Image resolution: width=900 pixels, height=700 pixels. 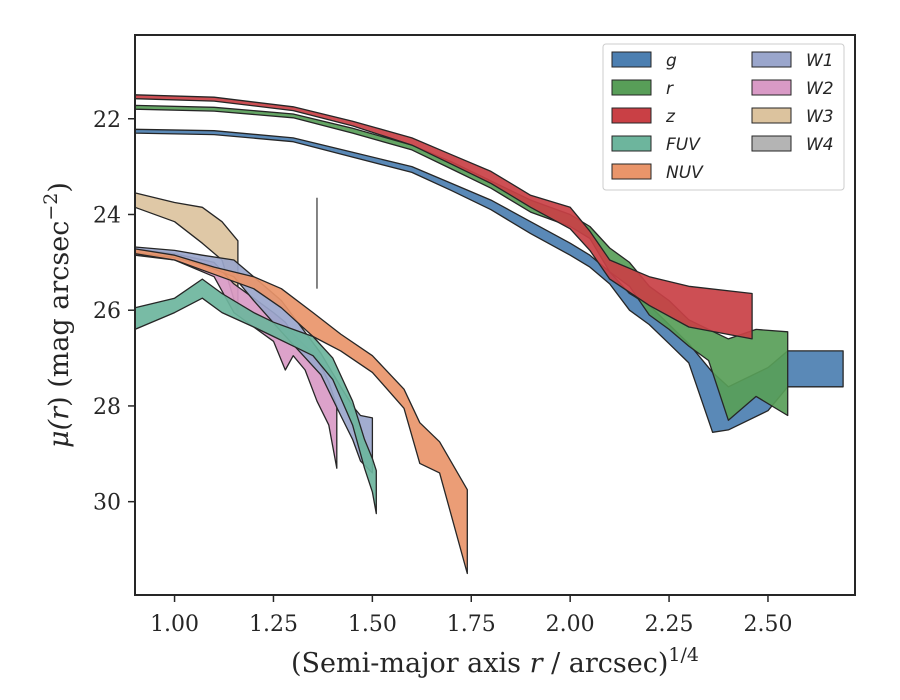 I want to click on legend: grz FUV NUV W1 W2 W3 W4, so click(x=723, y=117).